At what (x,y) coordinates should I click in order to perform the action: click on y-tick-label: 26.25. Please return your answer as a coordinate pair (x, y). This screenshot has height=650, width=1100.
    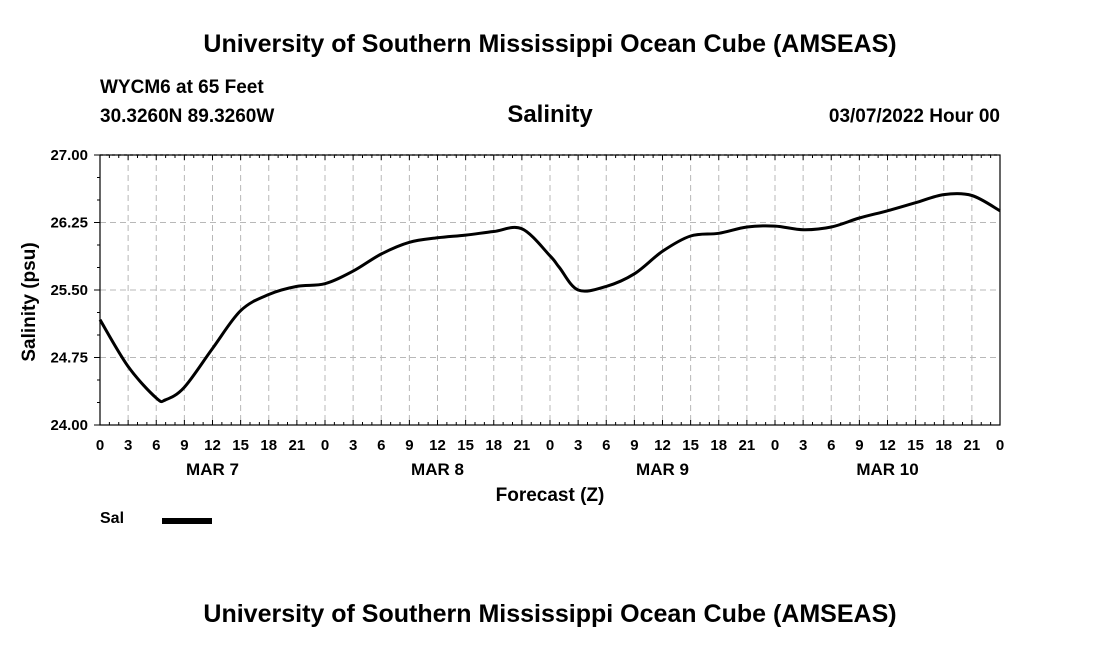
    Looking at the image, I should click on (69, 223).